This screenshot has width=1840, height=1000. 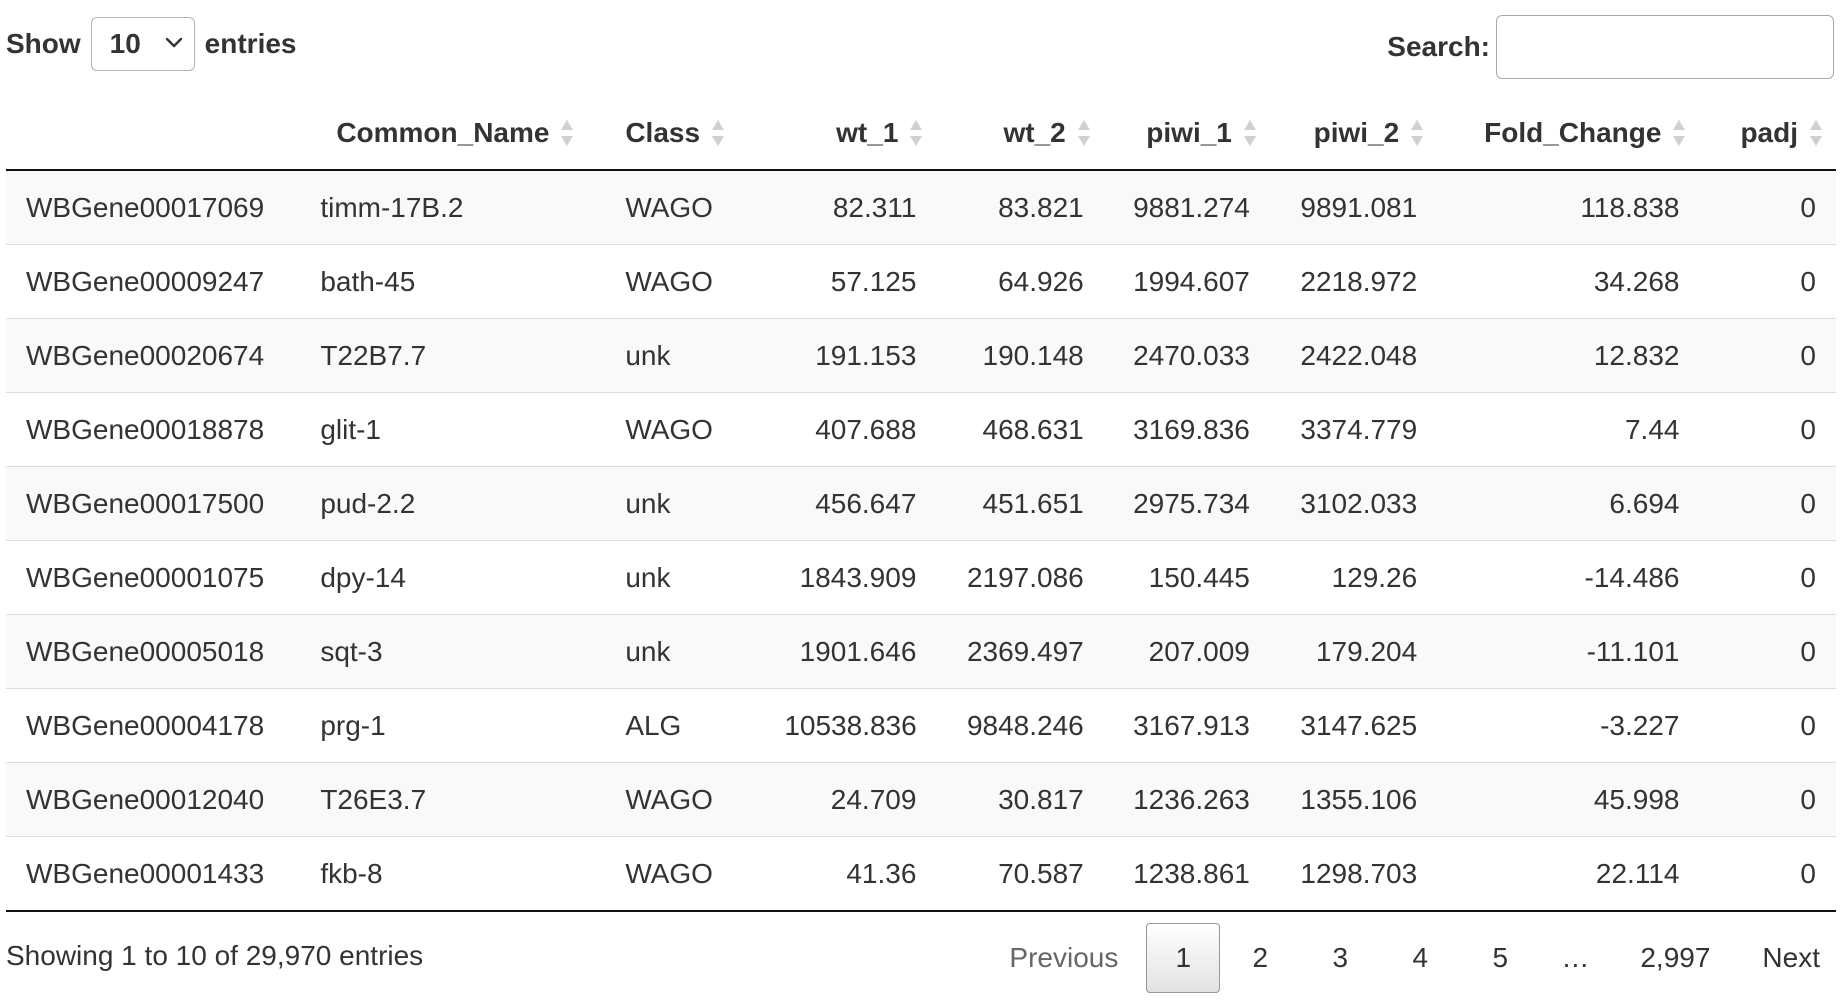 What do you see at coordinates (1353, 874) in the screenshot?
I see `cell-piwi-2: 1298.703` at bounding box center [1353, 874].